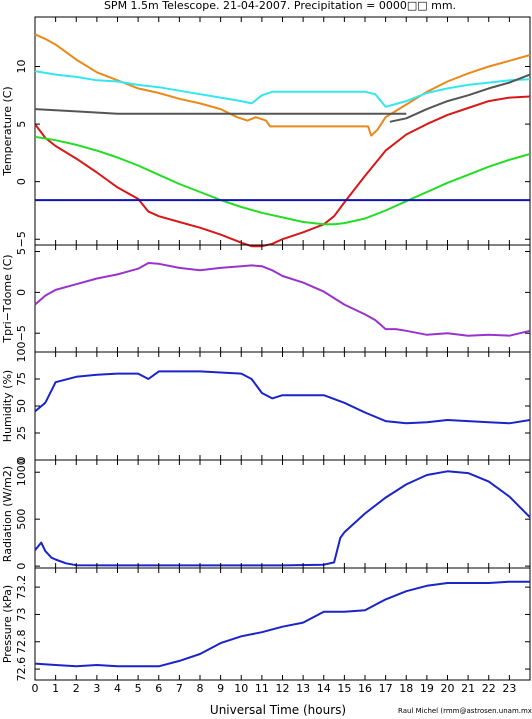 This screenshot has height=719, width=532. Describe the element at coordinates (278, 710) in the screenshot. I see `x-axis-label: Universal Time (hours)` at that location.